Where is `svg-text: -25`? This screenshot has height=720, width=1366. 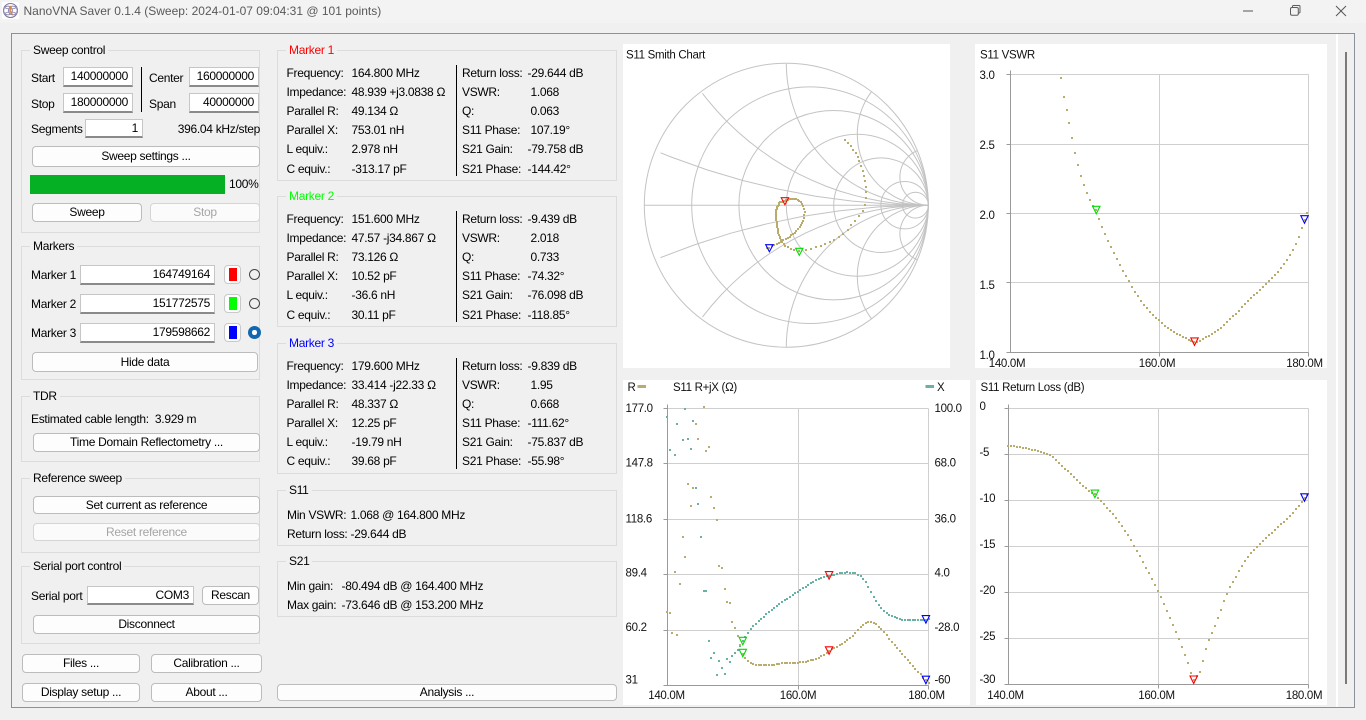
svg-text: -25 is located at coordinates (988, 637).